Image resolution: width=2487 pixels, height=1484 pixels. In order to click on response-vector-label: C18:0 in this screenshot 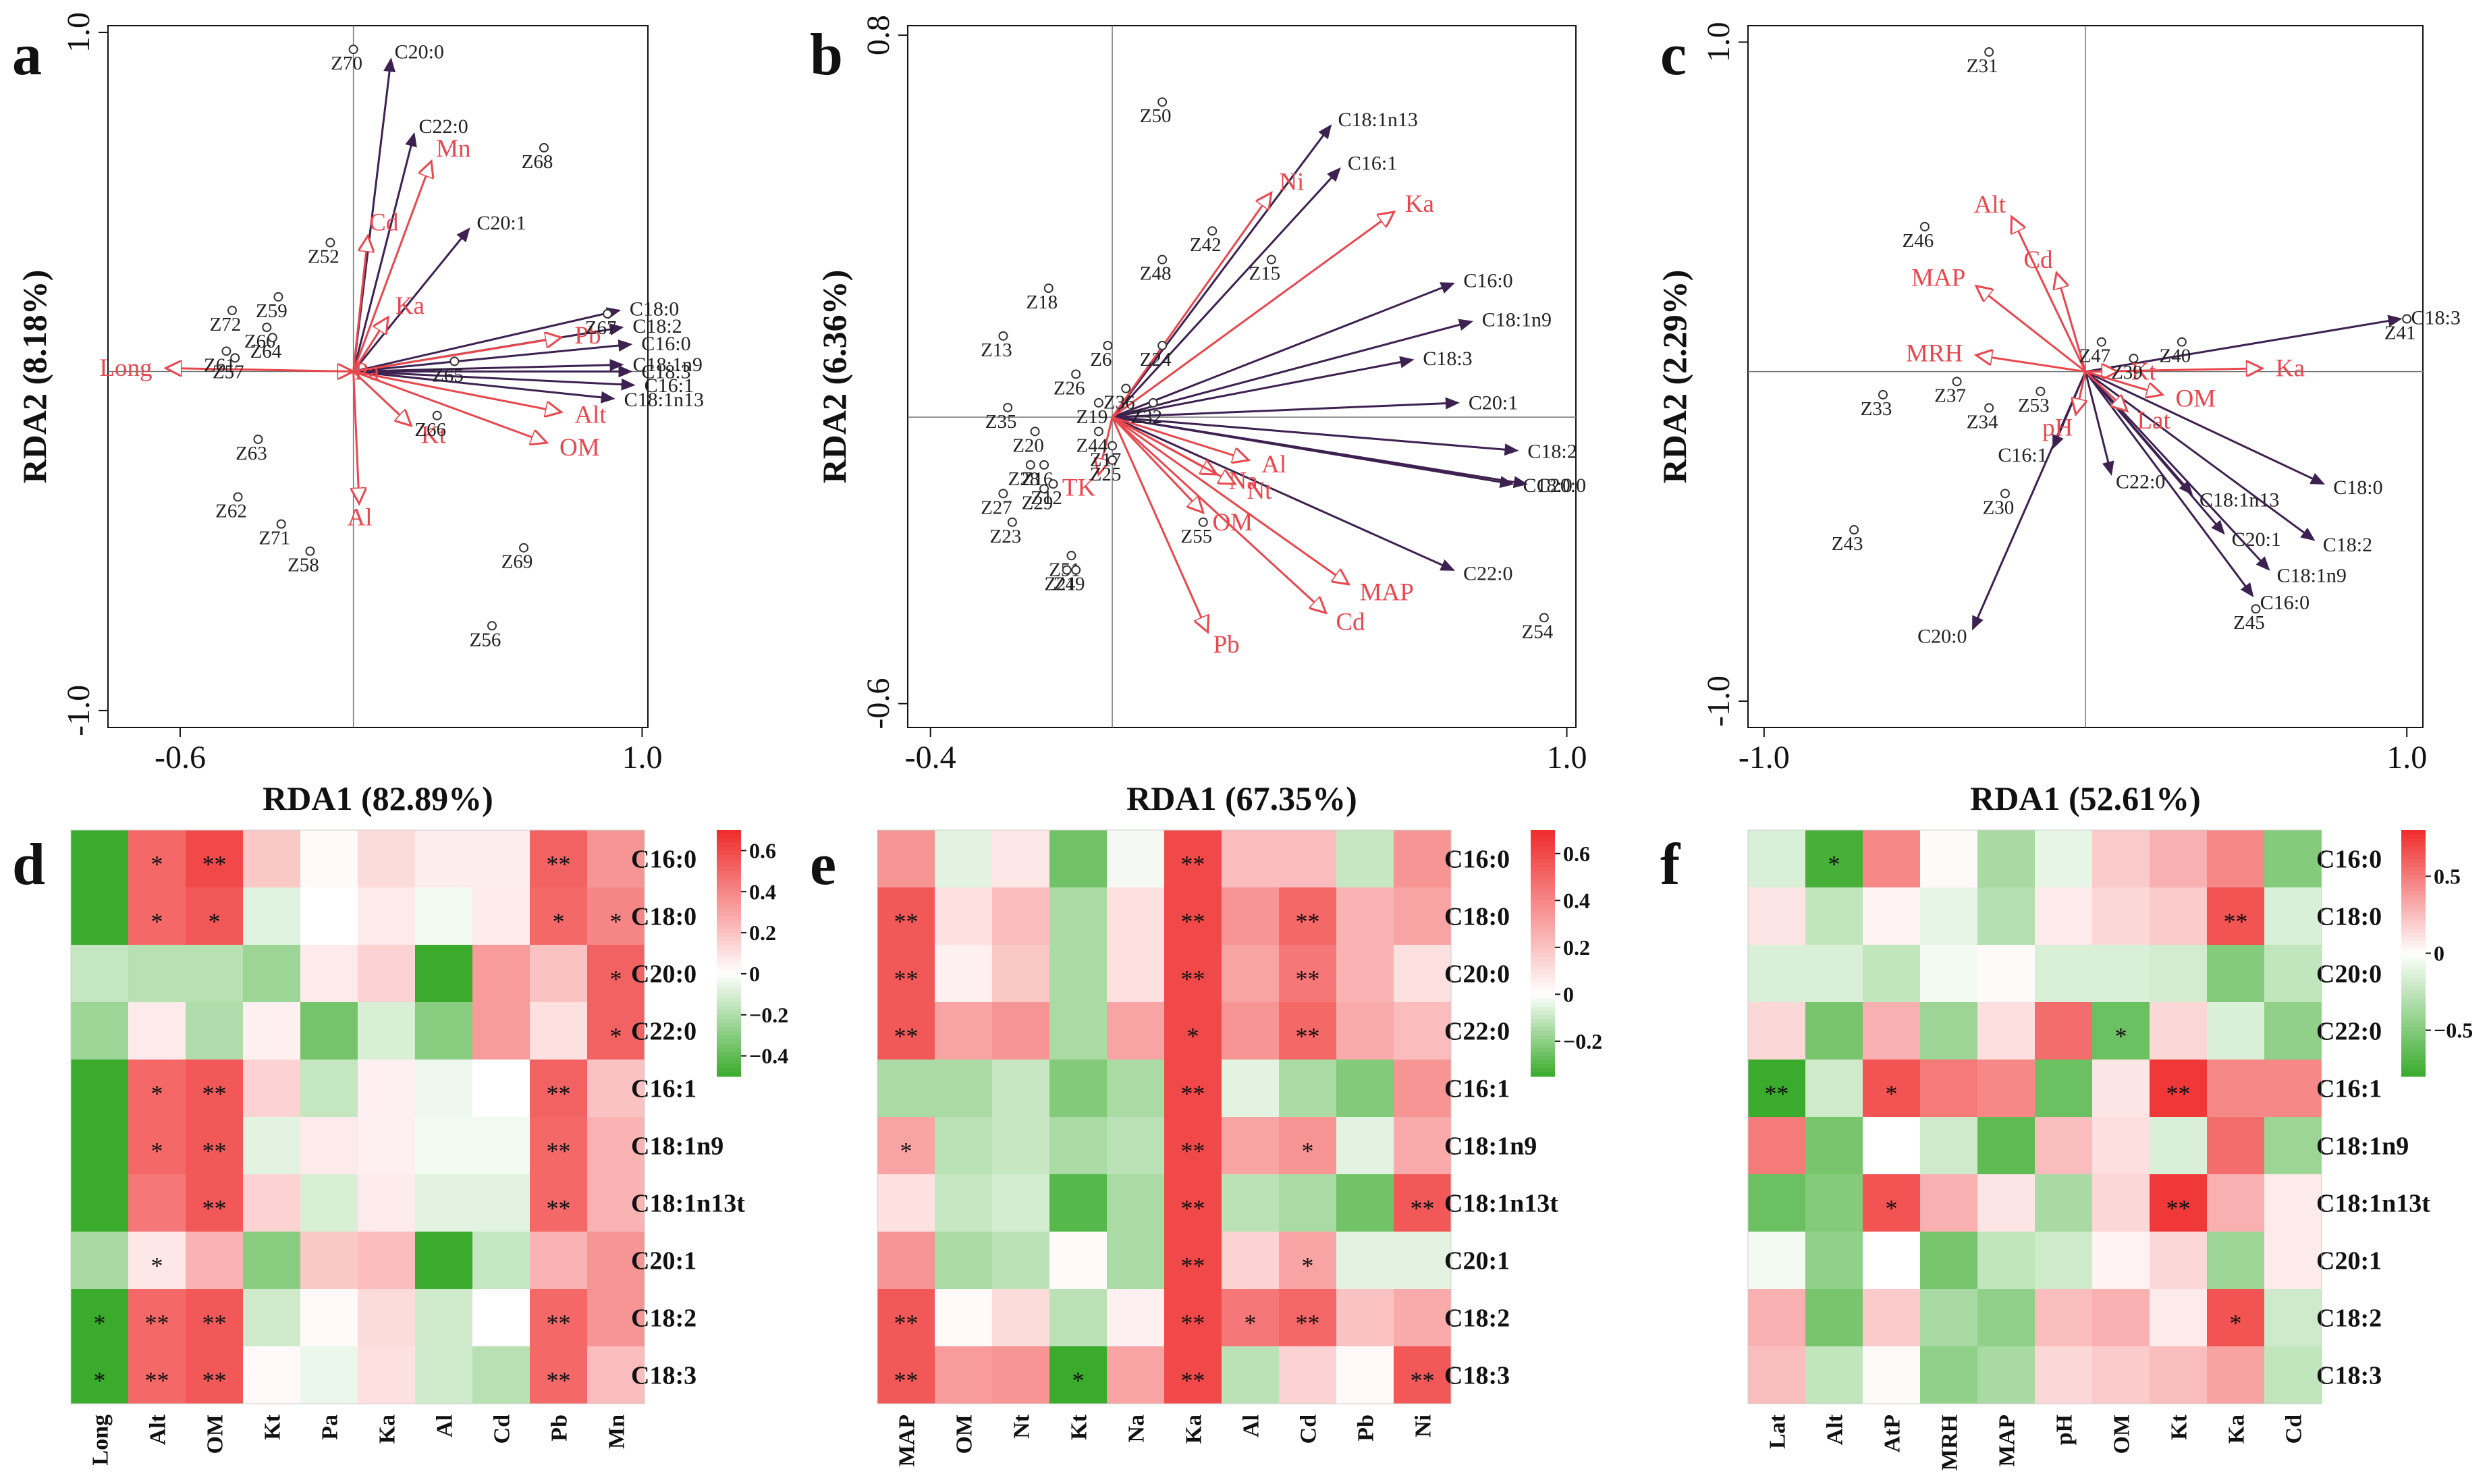, I will do `click(2357, 487)`.